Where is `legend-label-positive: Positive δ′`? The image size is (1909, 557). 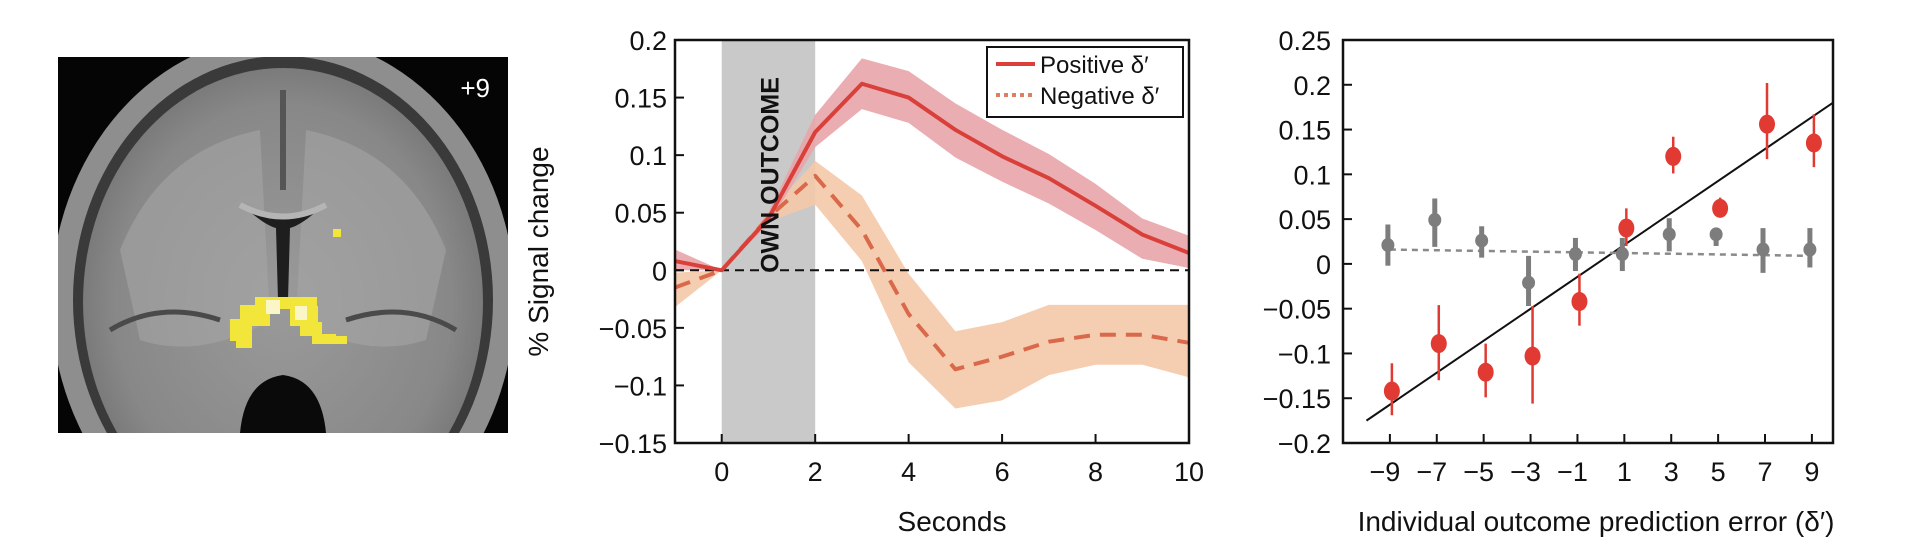
legend-label-positive: Positive δ′ is located at coordinates (1094, 65).